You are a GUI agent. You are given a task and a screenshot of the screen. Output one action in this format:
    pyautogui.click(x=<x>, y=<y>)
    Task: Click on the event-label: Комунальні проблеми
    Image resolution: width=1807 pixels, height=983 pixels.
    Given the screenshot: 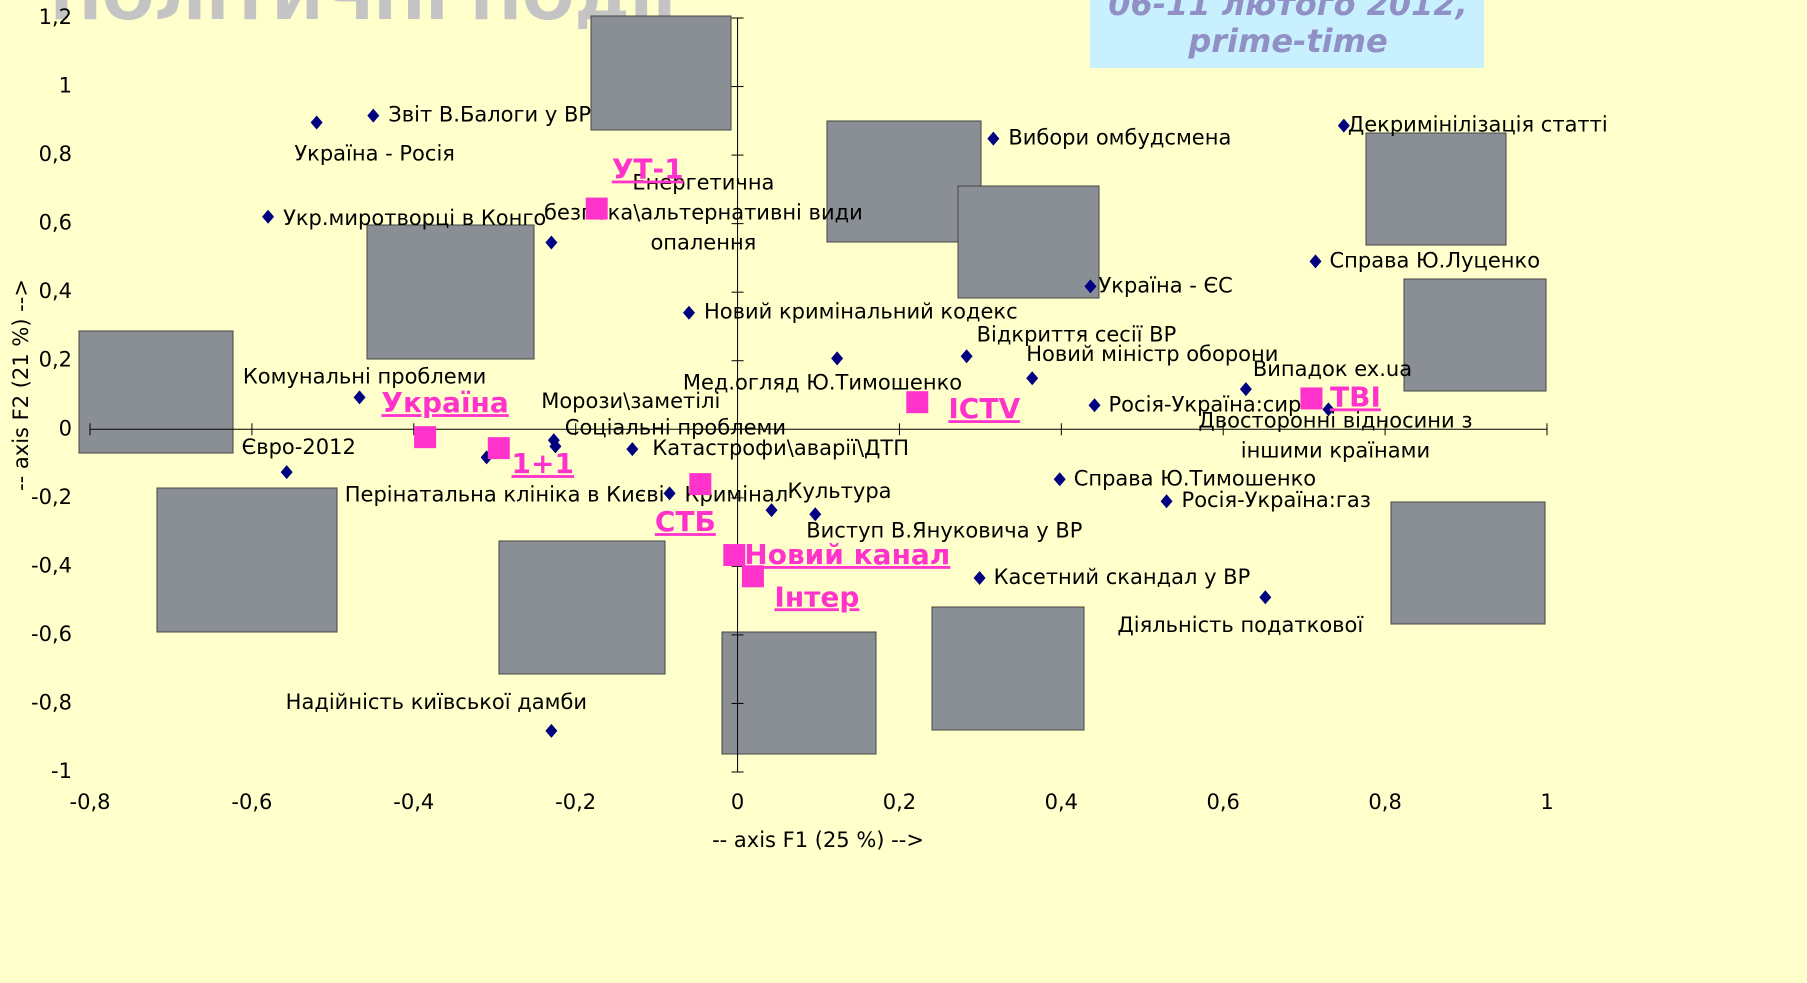 What is the action you would take?
    pyautogui.click(x=364, y=376)
    